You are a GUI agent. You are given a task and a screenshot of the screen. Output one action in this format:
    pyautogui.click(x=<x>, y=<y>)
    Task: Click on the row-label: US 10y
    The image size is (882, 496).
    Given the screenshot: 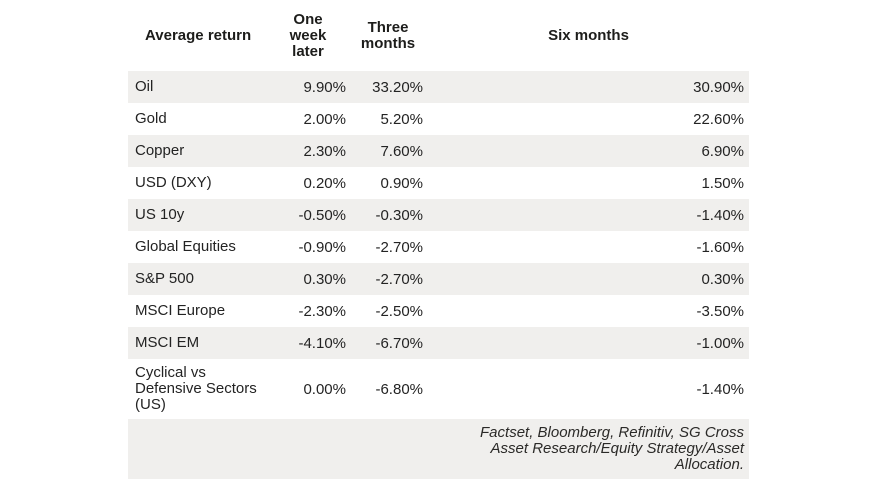 What is the action you would take?
    pyautogui.click(x=160, y=214)
    